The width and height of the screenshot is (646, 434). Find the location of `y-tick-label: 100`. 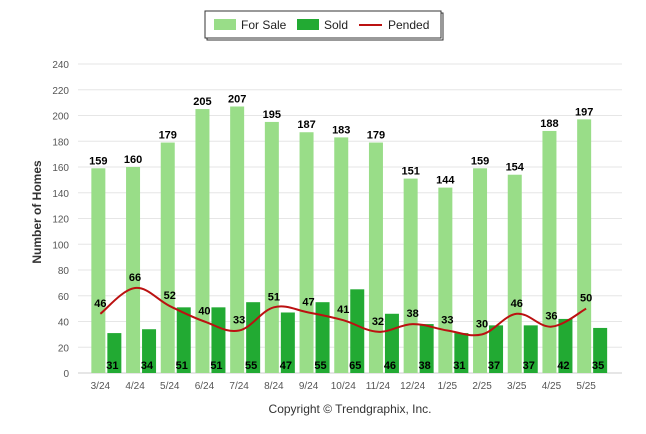

y-tick-label: 100 is located at coordinates (60, 245).